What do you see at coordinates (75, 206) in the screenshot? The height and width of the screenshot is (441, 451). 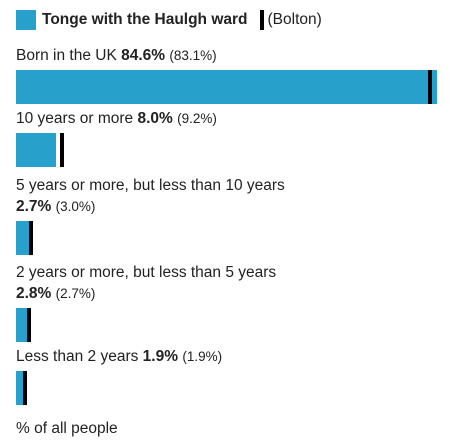 I see `comparison-label: (3.0%)` at bounding box center [75, 206].